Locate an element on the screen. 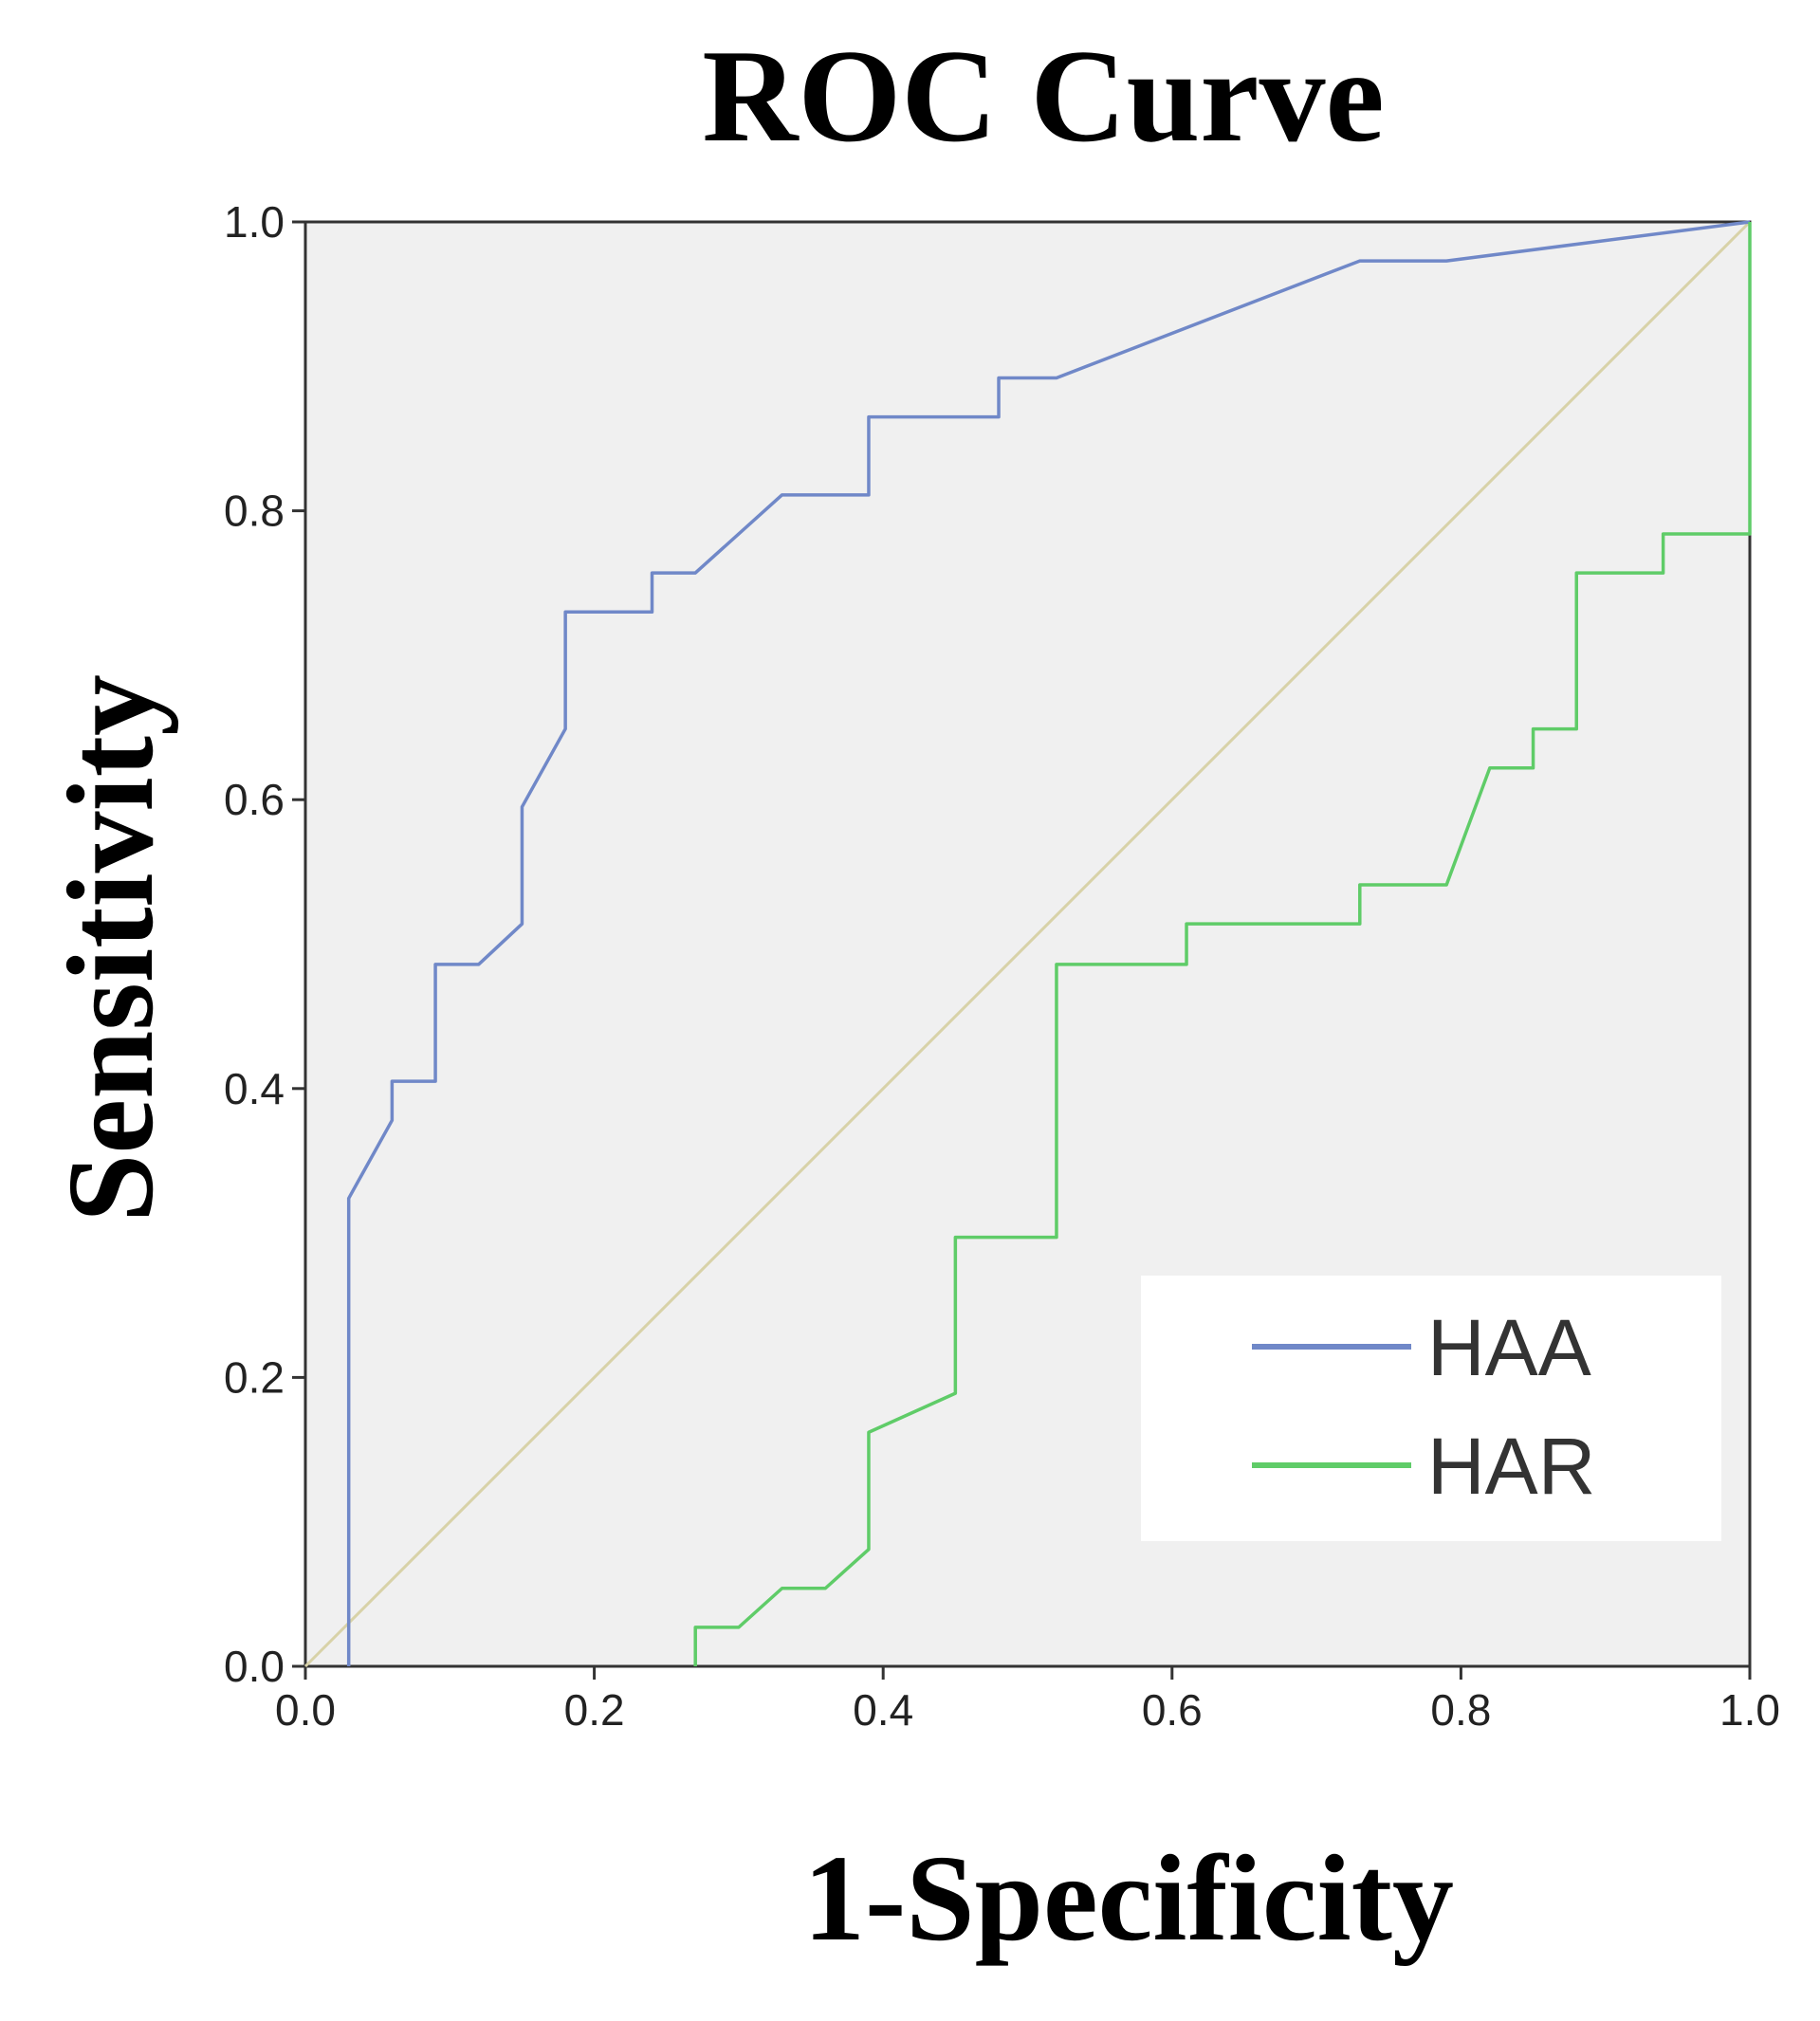  y-tick-label: 0.0 is located at coordinates (254, 1666).